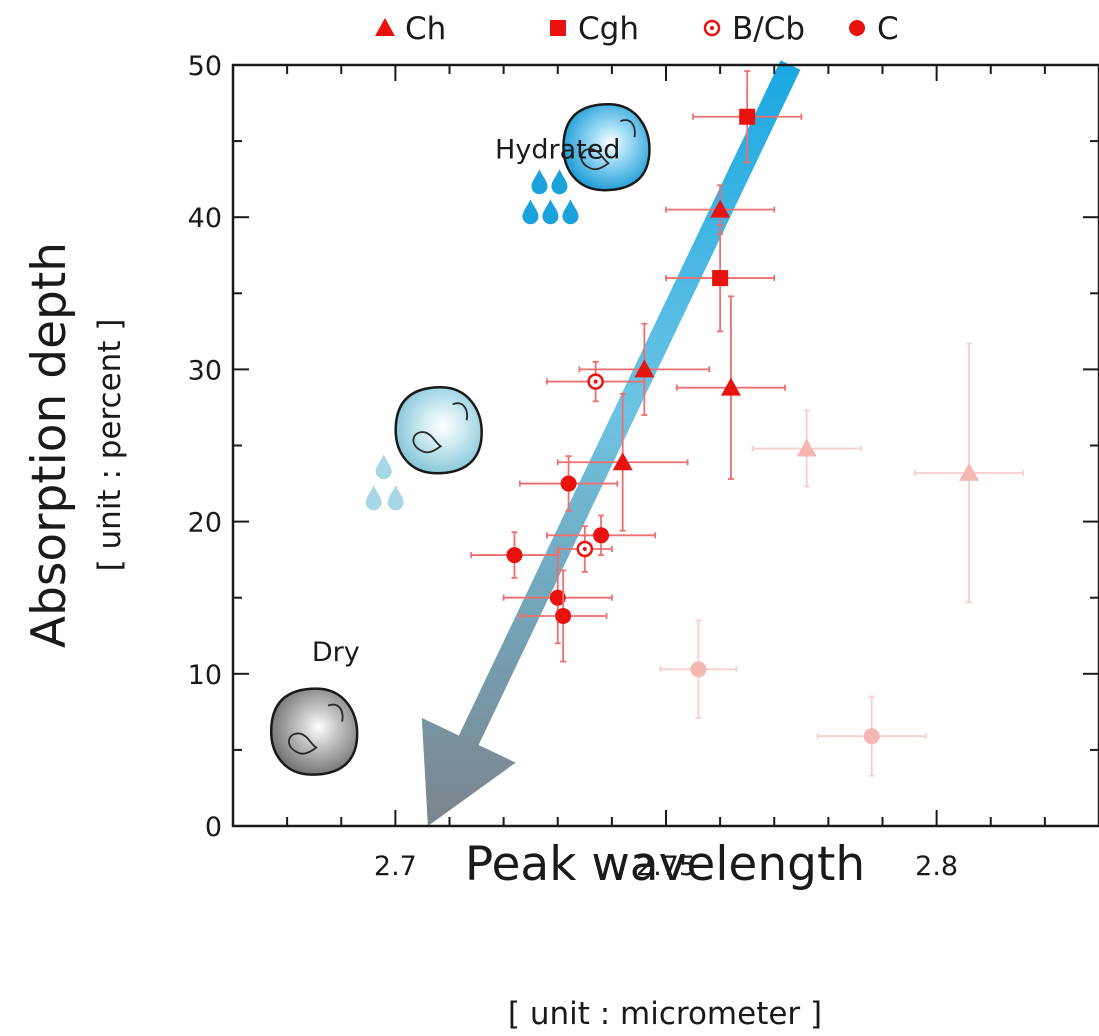 The width and height of the screenshot is (1099, 1036). Describe the element at coordinates (888, 29) in the screenshot. I see `legend-label-3: C` at that location.